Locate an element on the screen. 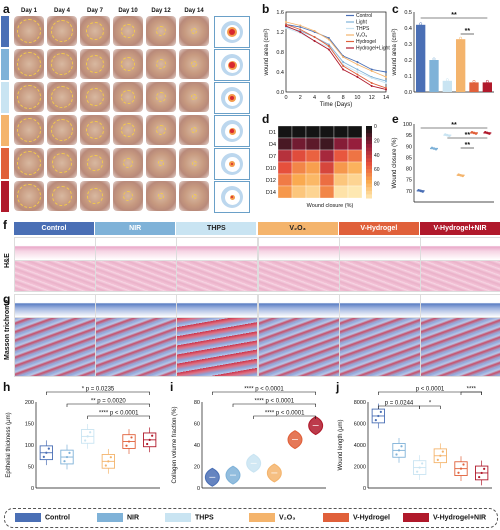  row-label-he: H&E is located at coordinates (7, 260).